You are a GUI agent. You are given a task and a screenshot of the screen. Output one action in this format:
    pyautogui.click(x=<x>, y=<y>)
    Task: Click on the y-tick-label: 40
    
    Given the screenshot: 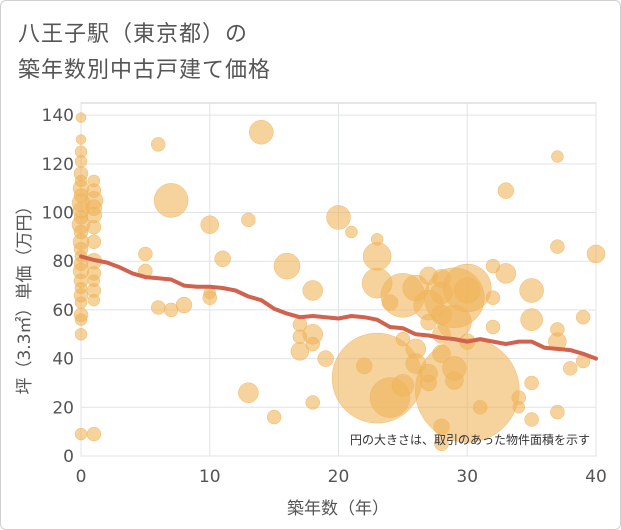 What is the action you would take?
    pyautogui.click(x=63, y=360)
    